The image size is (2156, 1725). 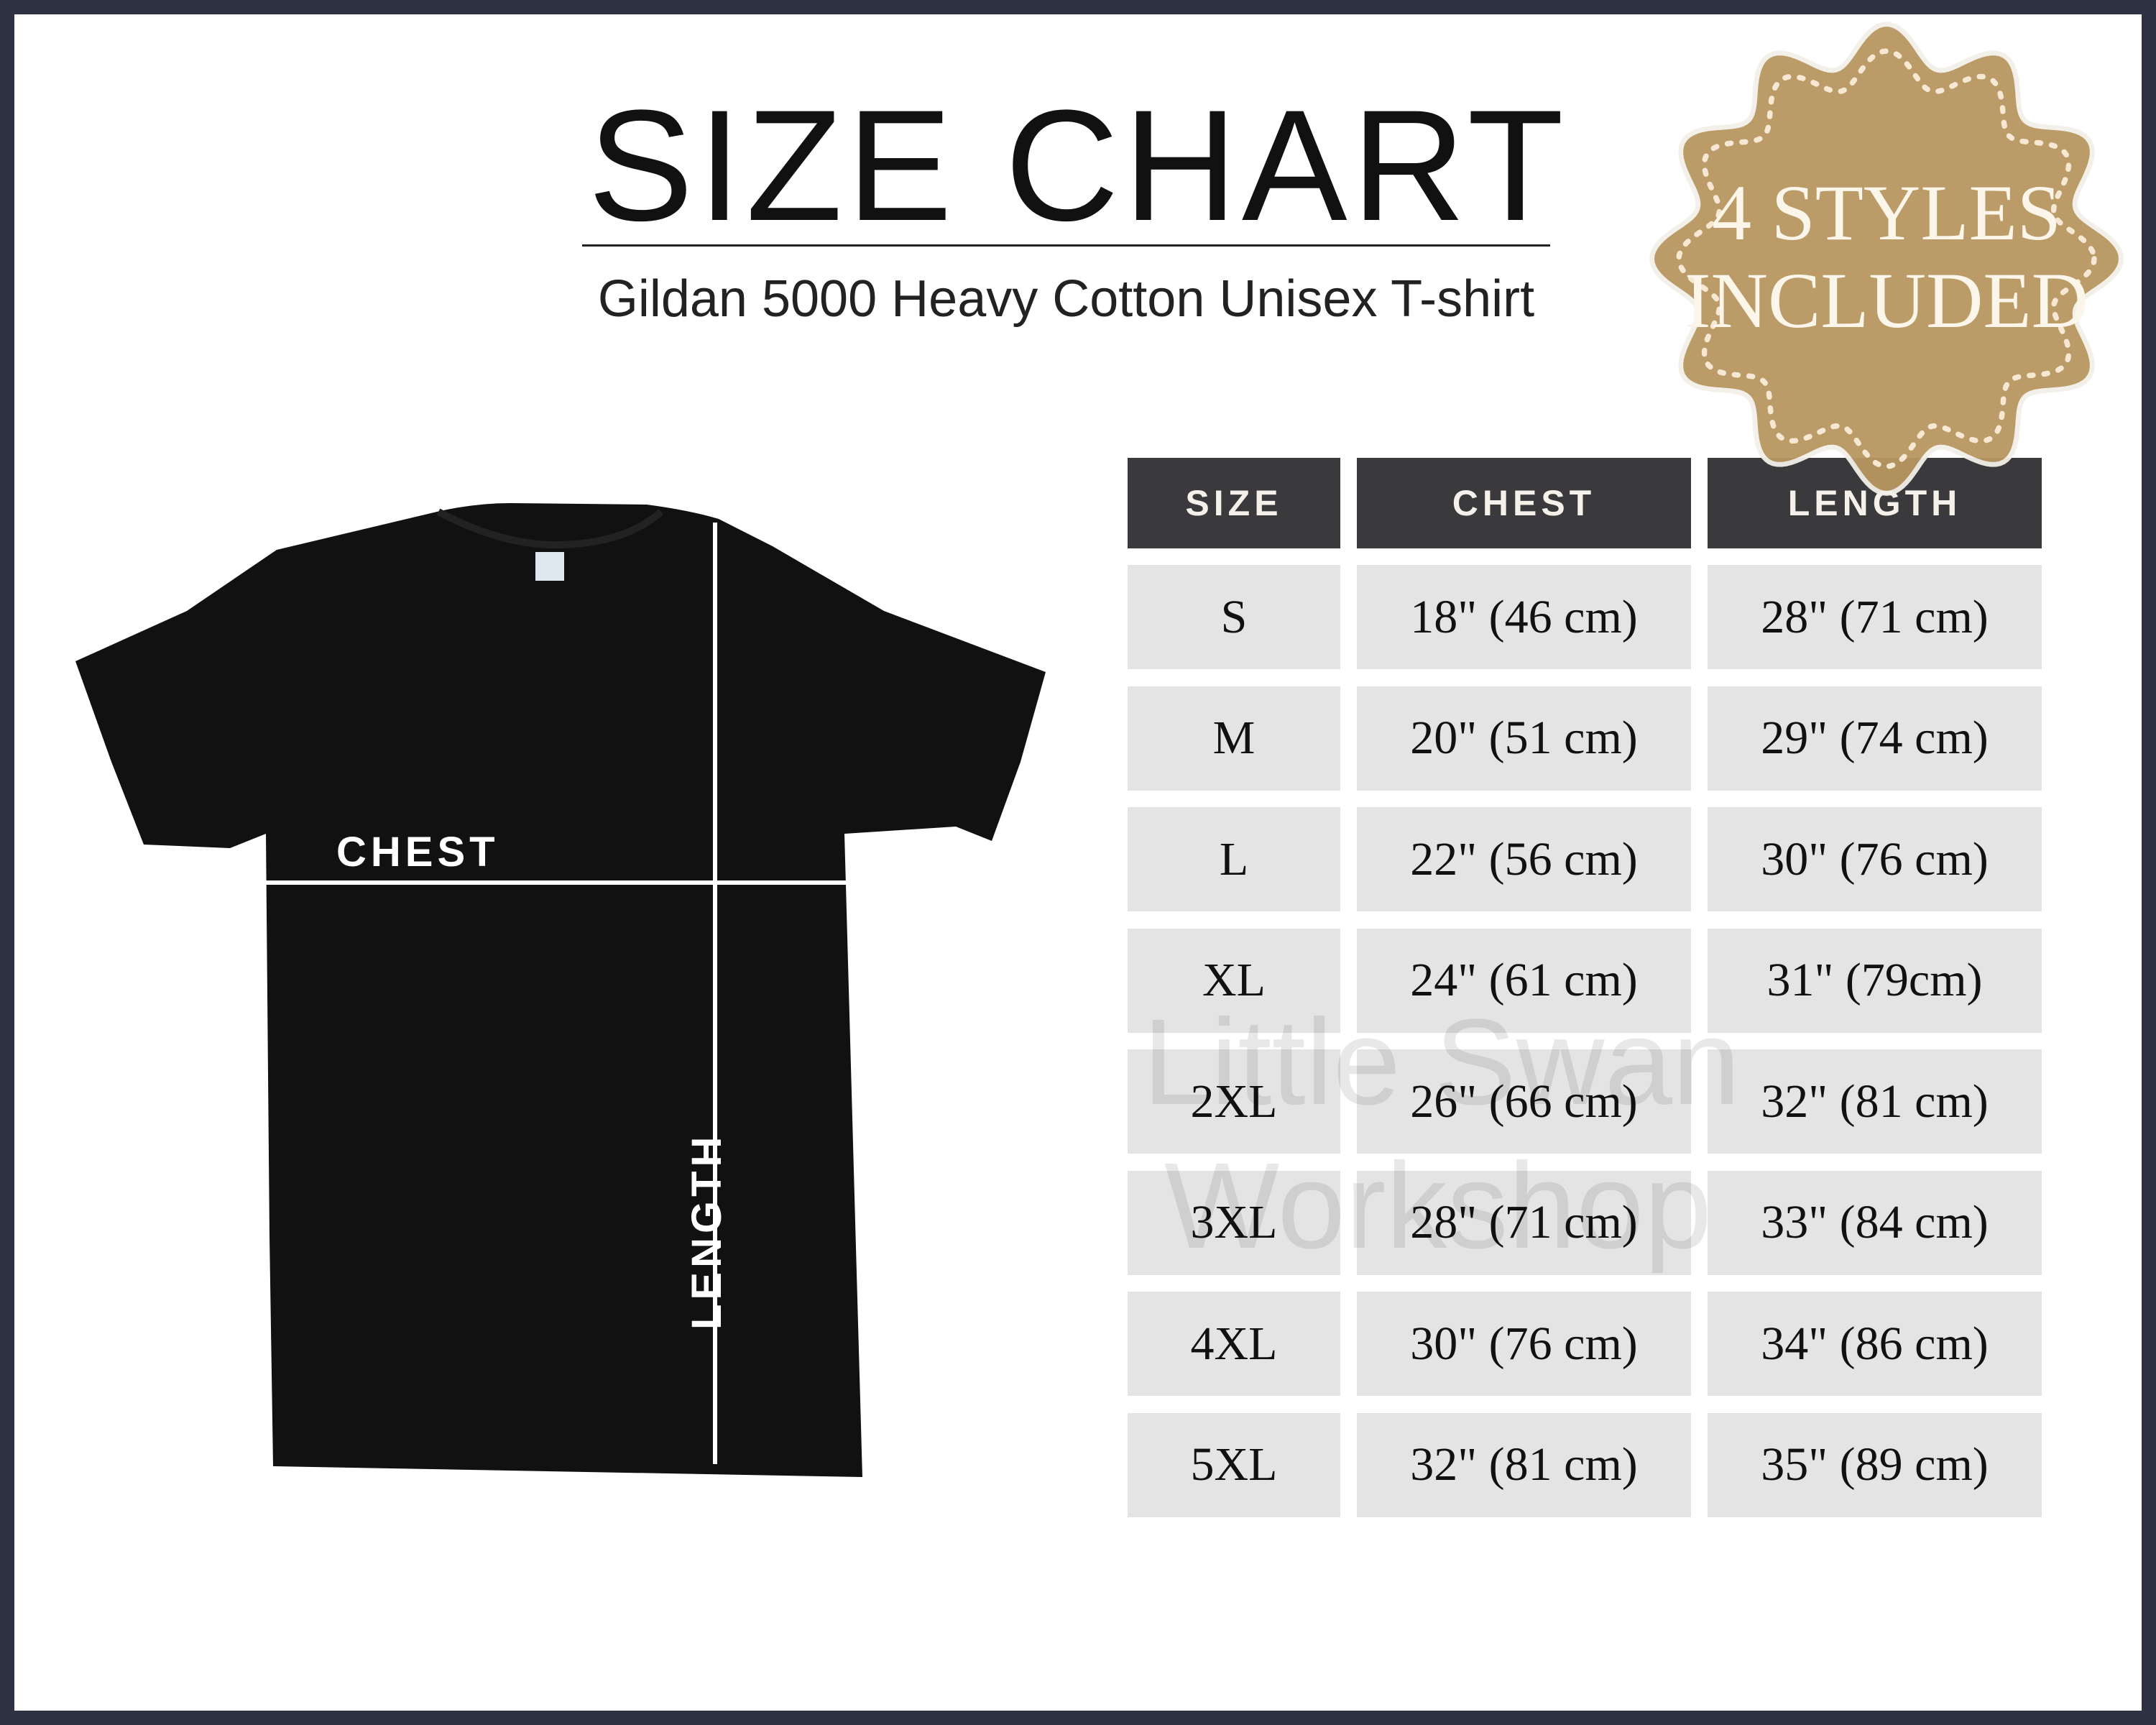 What do you see at coordinates (1234, 617) in the screenshot?
I see `table-cell-size: S` at bounding box center [1234, 617].